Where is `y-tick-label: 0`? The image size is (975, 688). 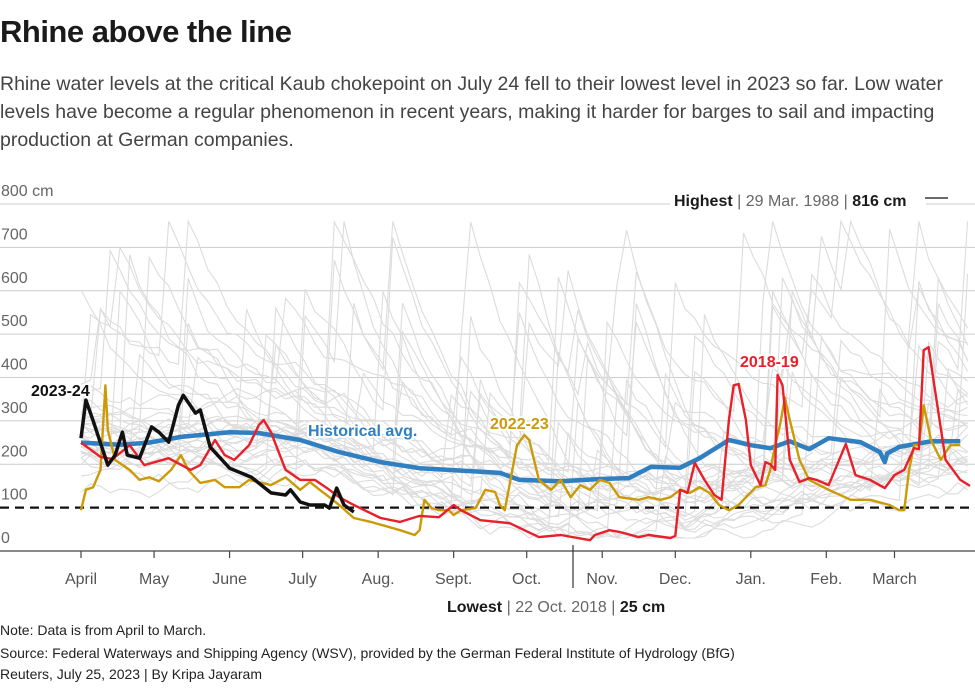 y-tick-label: 0 is located at coordinates (5, 538).